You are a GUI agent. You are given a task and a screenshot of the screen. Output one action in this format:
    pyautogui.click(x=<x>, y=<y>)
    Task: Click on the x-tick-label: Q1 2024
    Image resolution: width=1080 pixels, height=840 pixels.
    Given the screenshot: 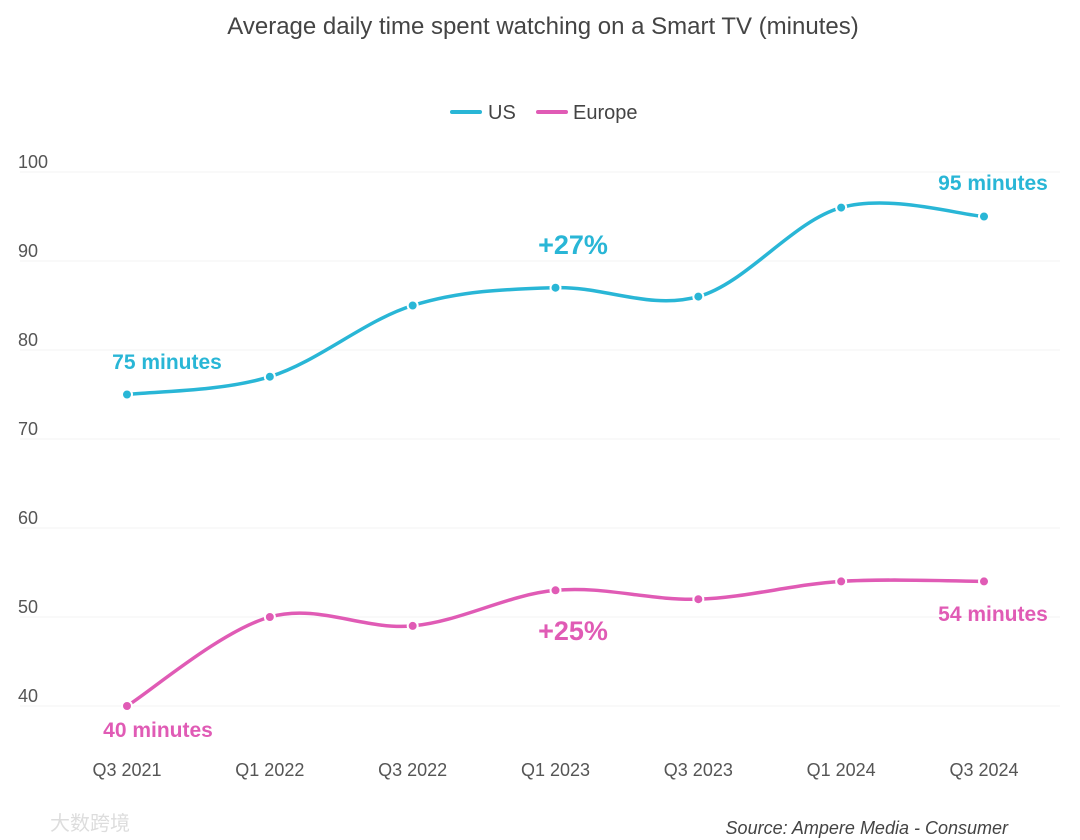 What is the action you would take?
    pyautogui.click(x=841, y=770)
    